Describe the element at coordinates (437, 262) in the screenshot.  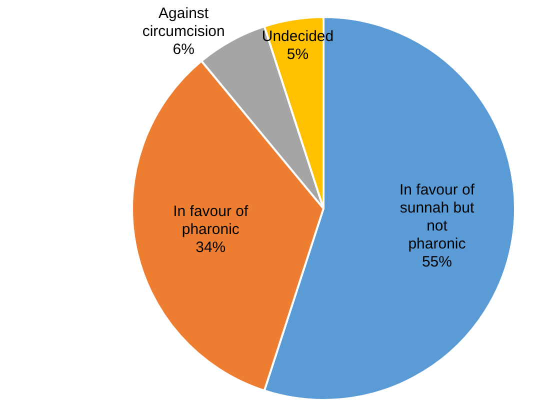
I see `data-label: 55%` at that location.